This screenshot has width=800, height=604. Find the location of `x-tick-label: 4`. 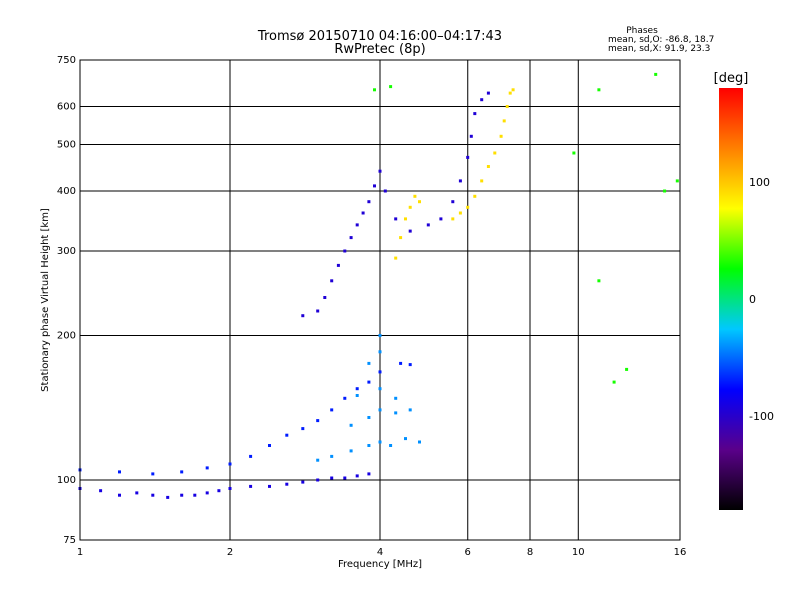

x-tick-label: 4 is located at coordinates (380, 552).